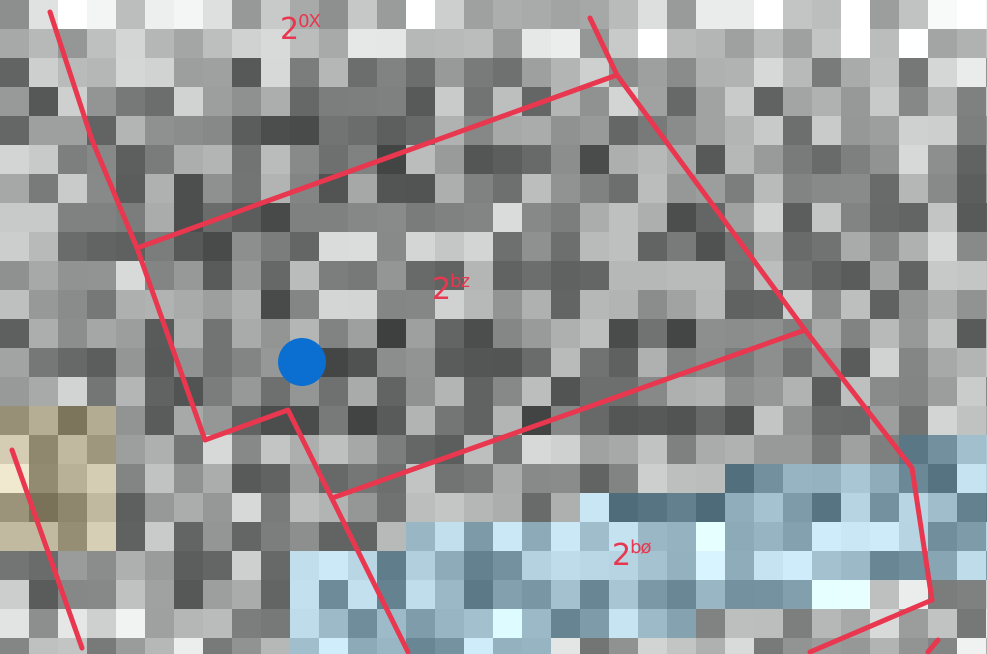  I want to click on parcel-label-20x: 20X, so click(300, 29).